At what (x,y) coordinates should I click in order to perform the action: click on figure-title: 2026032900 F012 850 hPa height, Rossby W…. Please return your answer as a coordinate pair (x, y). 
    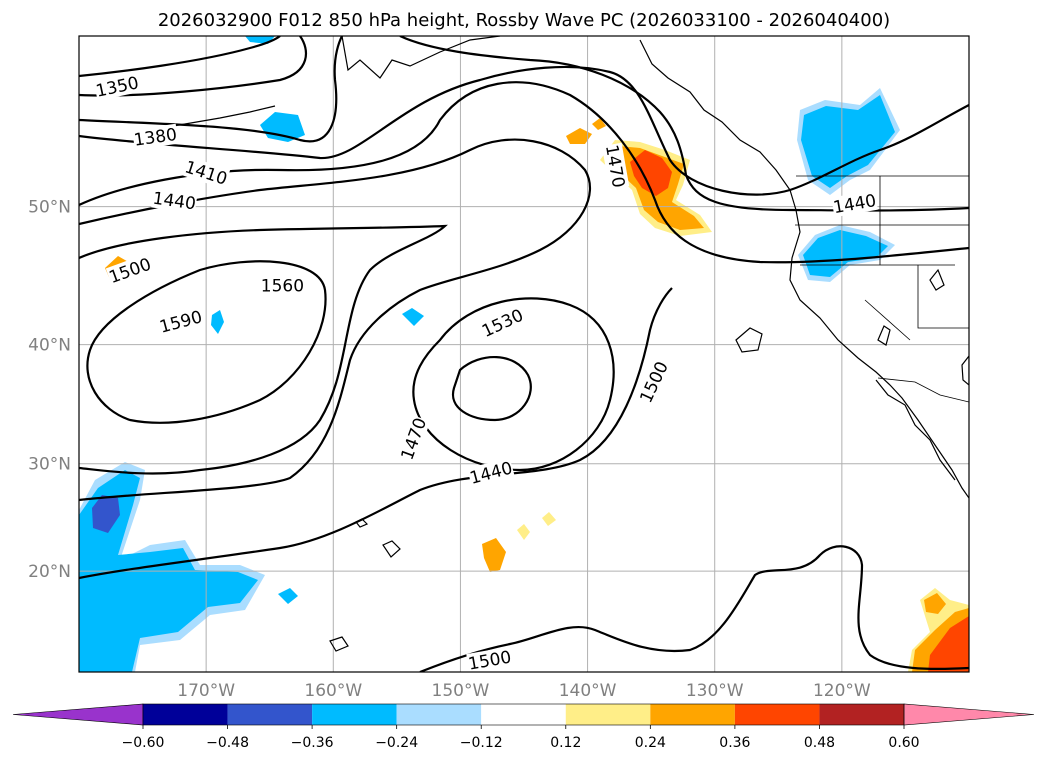
    Looking at the image, I should click on (524, 20).